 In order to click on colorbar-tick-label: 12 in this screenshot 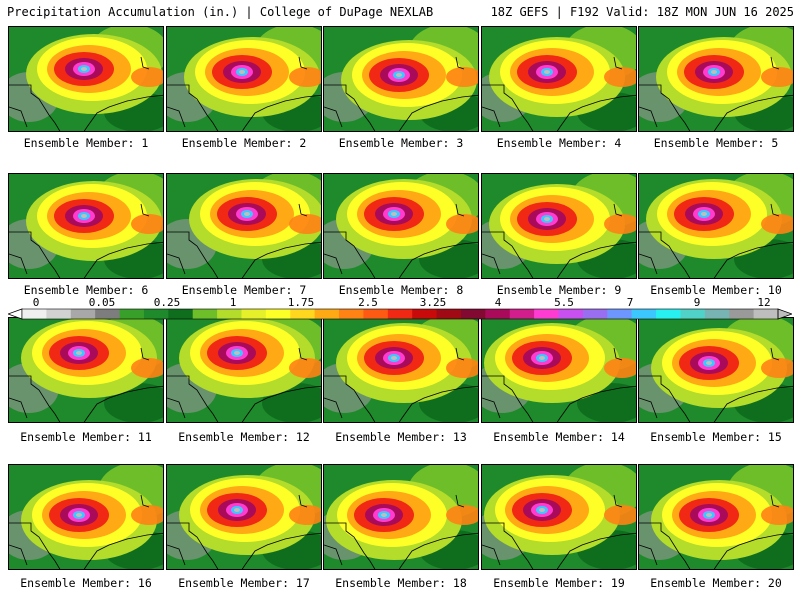, I will do `click(764, 302)`.